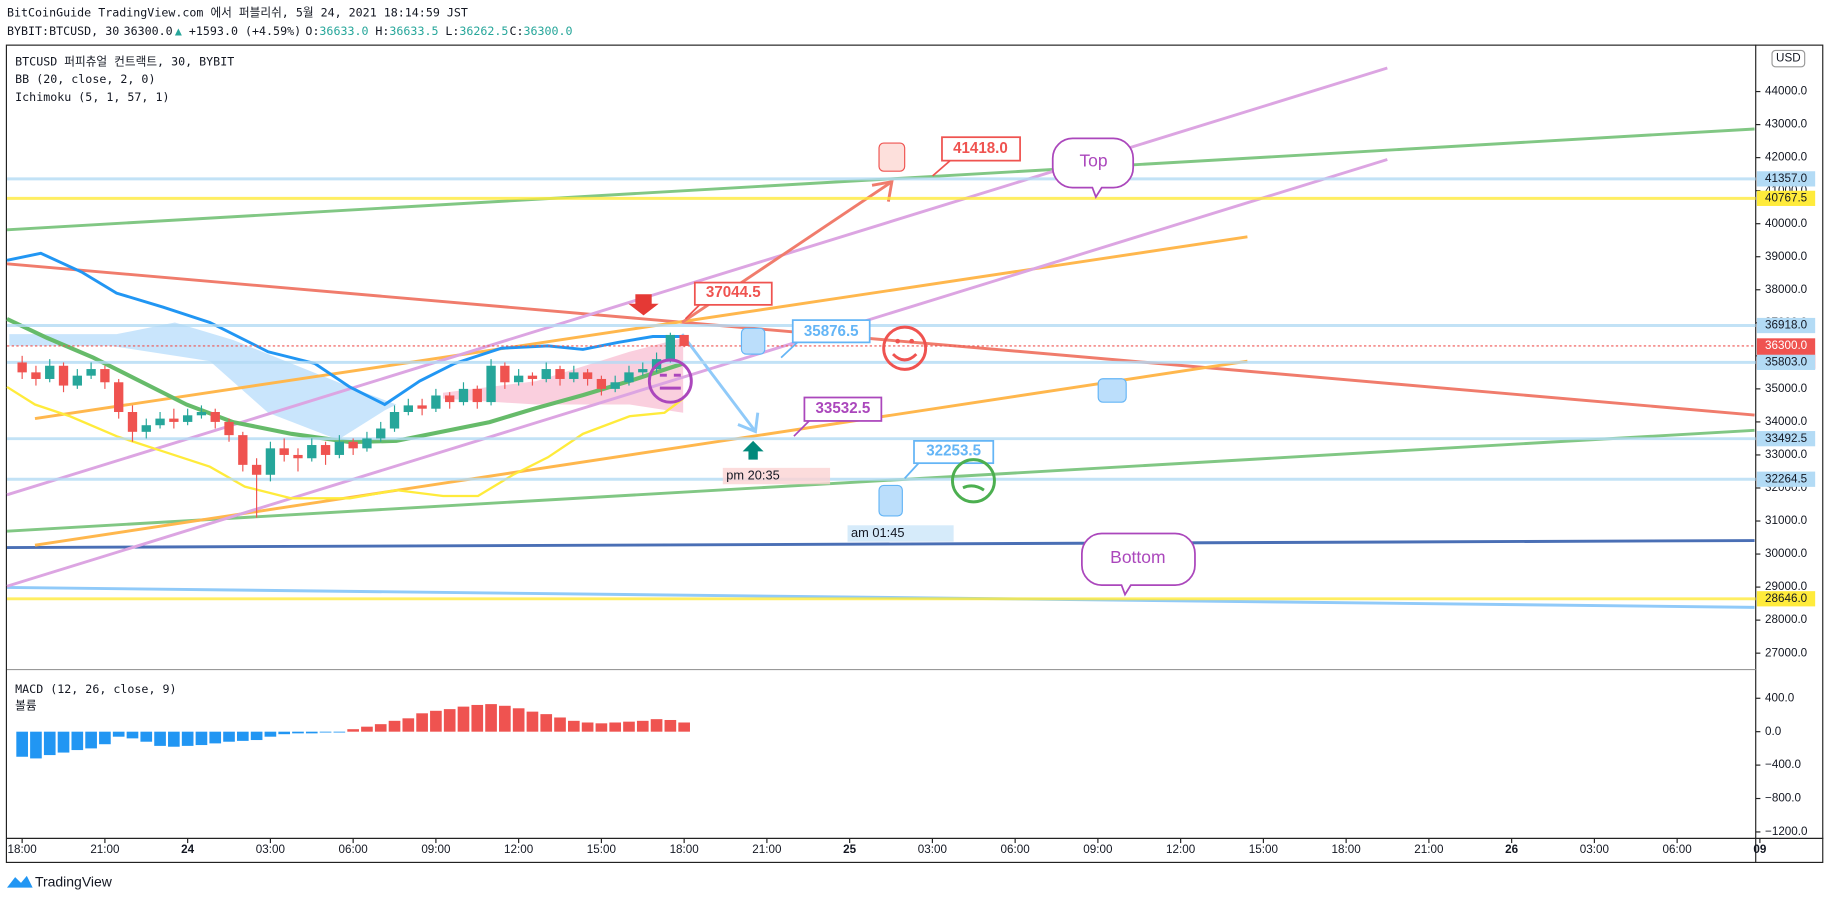 The image size is (1828, 897). I want to click on macd-tick-label: −1200.0, so click(1786, 831).